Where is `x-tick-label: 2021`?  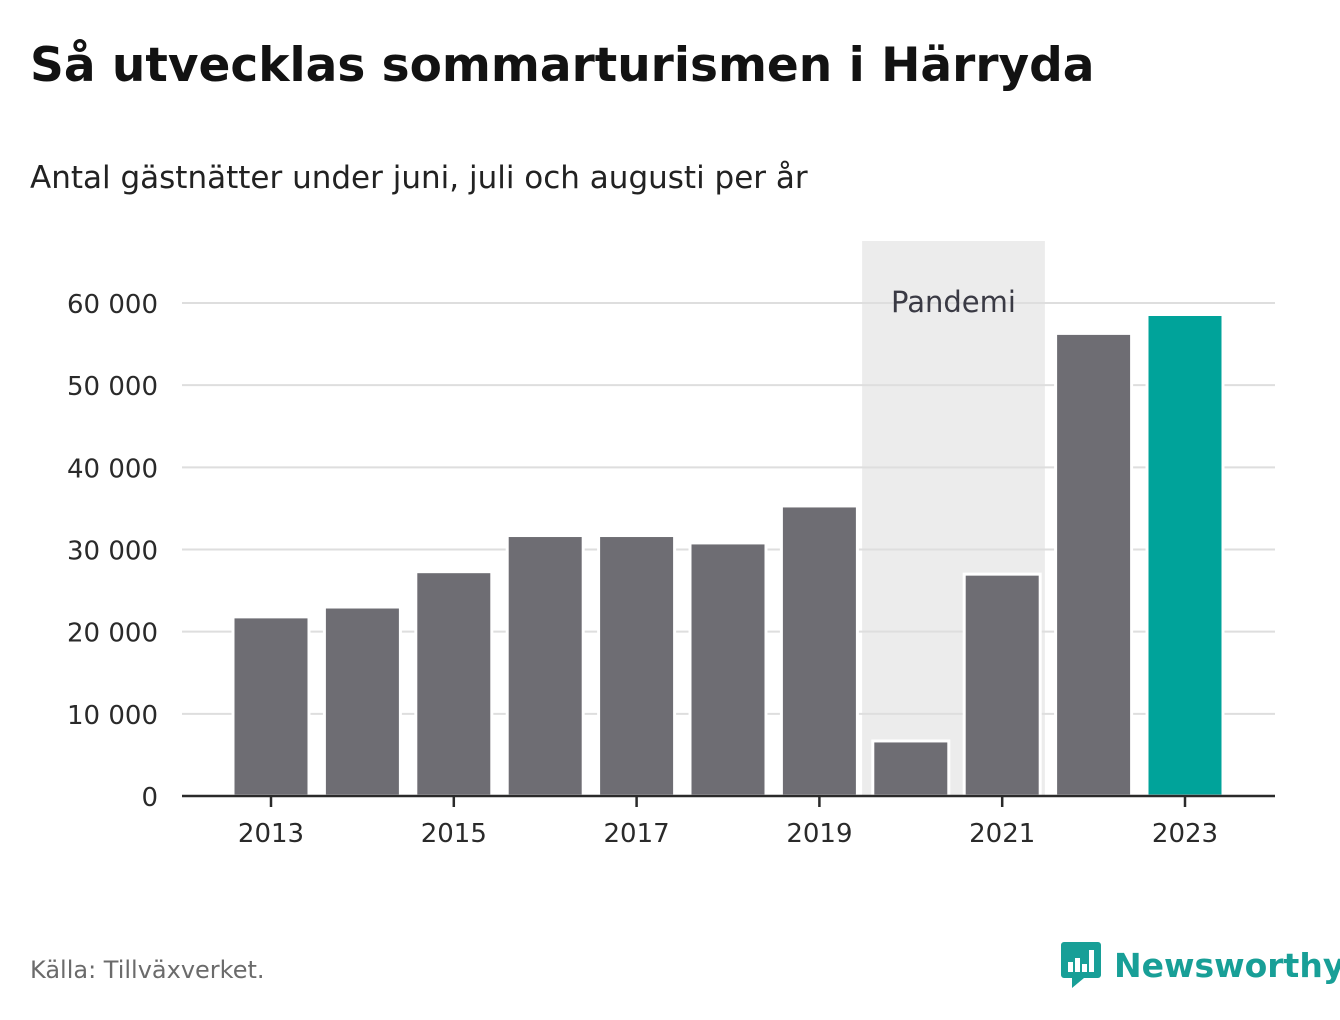 x-tick-label: 2021 is located at coordinates (1002, 834).